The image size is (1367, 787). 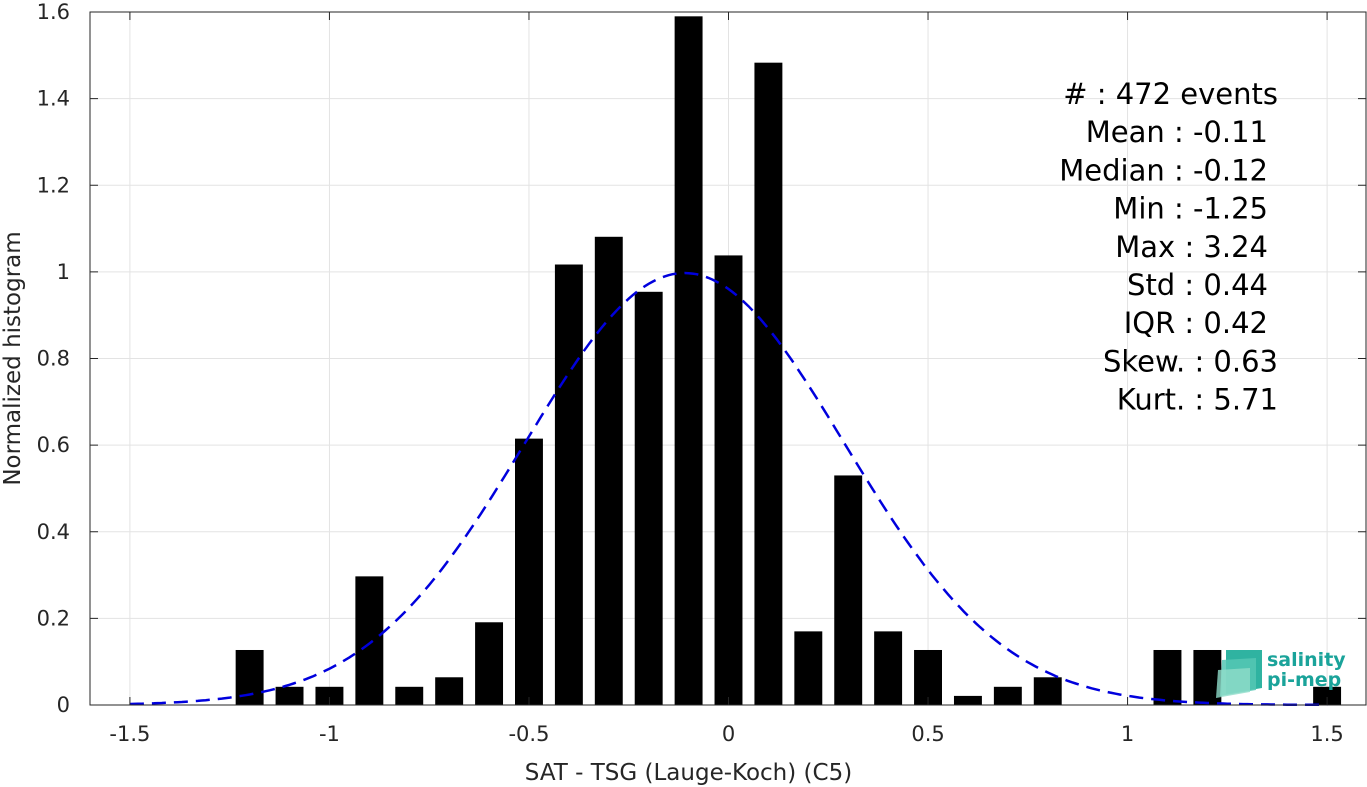 I want to click on stat-line: Median : -0.12, so click(x=1163, y=170).